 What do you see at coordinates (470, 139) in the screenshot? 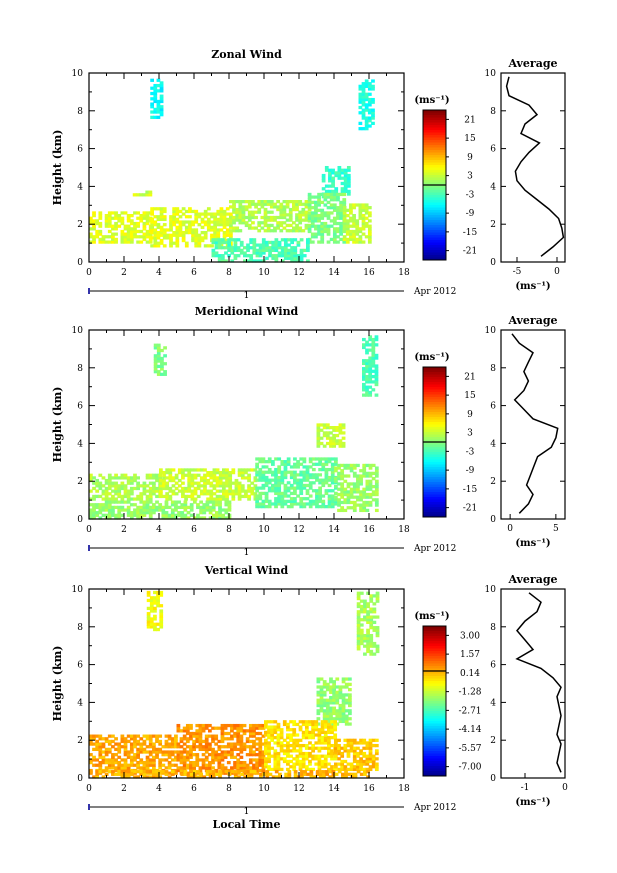
I see `colorbar-tick-label: 15` at bounding box center [470, 139].